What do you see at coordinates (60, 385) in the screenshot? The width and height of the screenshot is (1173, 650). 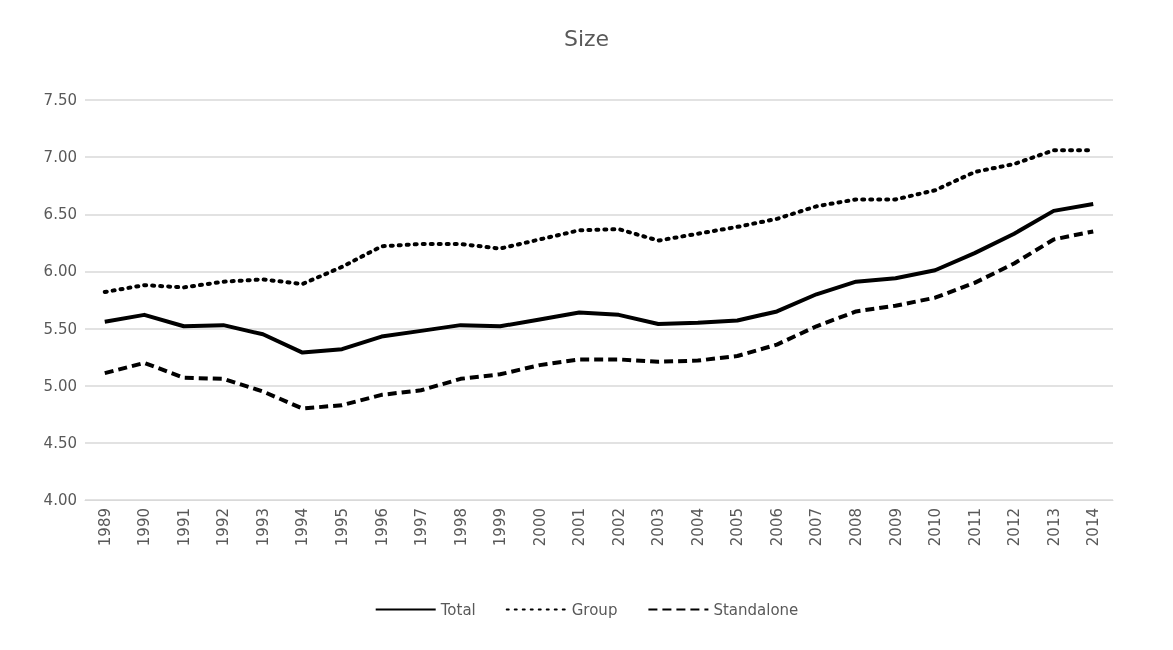 I see `y-tick-label: 5.00` at bounding box center [60, 385].